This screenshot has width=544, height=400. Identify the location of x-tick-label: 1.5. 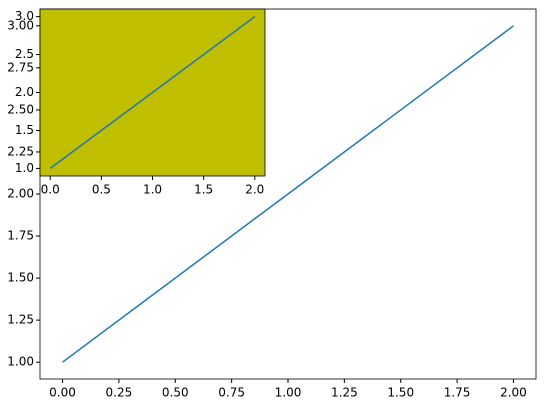
(203, 190).